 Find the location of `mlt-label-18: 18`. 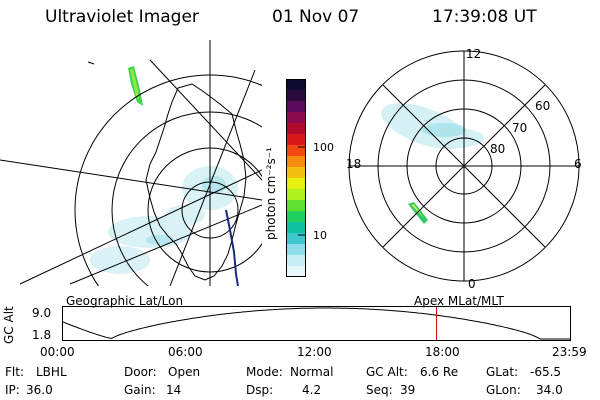

mlt-label-18: 18 is located at coordinates (354, 164).